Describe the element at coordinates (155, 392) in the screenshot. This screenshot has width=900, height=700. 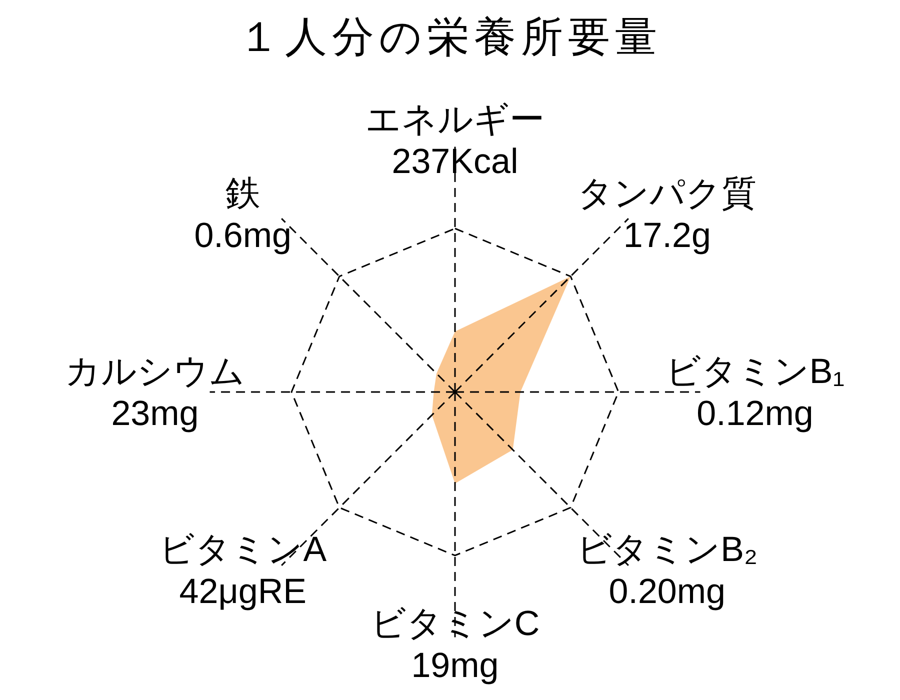
I see `spoke-label: カルシウム 23mg` at that location.